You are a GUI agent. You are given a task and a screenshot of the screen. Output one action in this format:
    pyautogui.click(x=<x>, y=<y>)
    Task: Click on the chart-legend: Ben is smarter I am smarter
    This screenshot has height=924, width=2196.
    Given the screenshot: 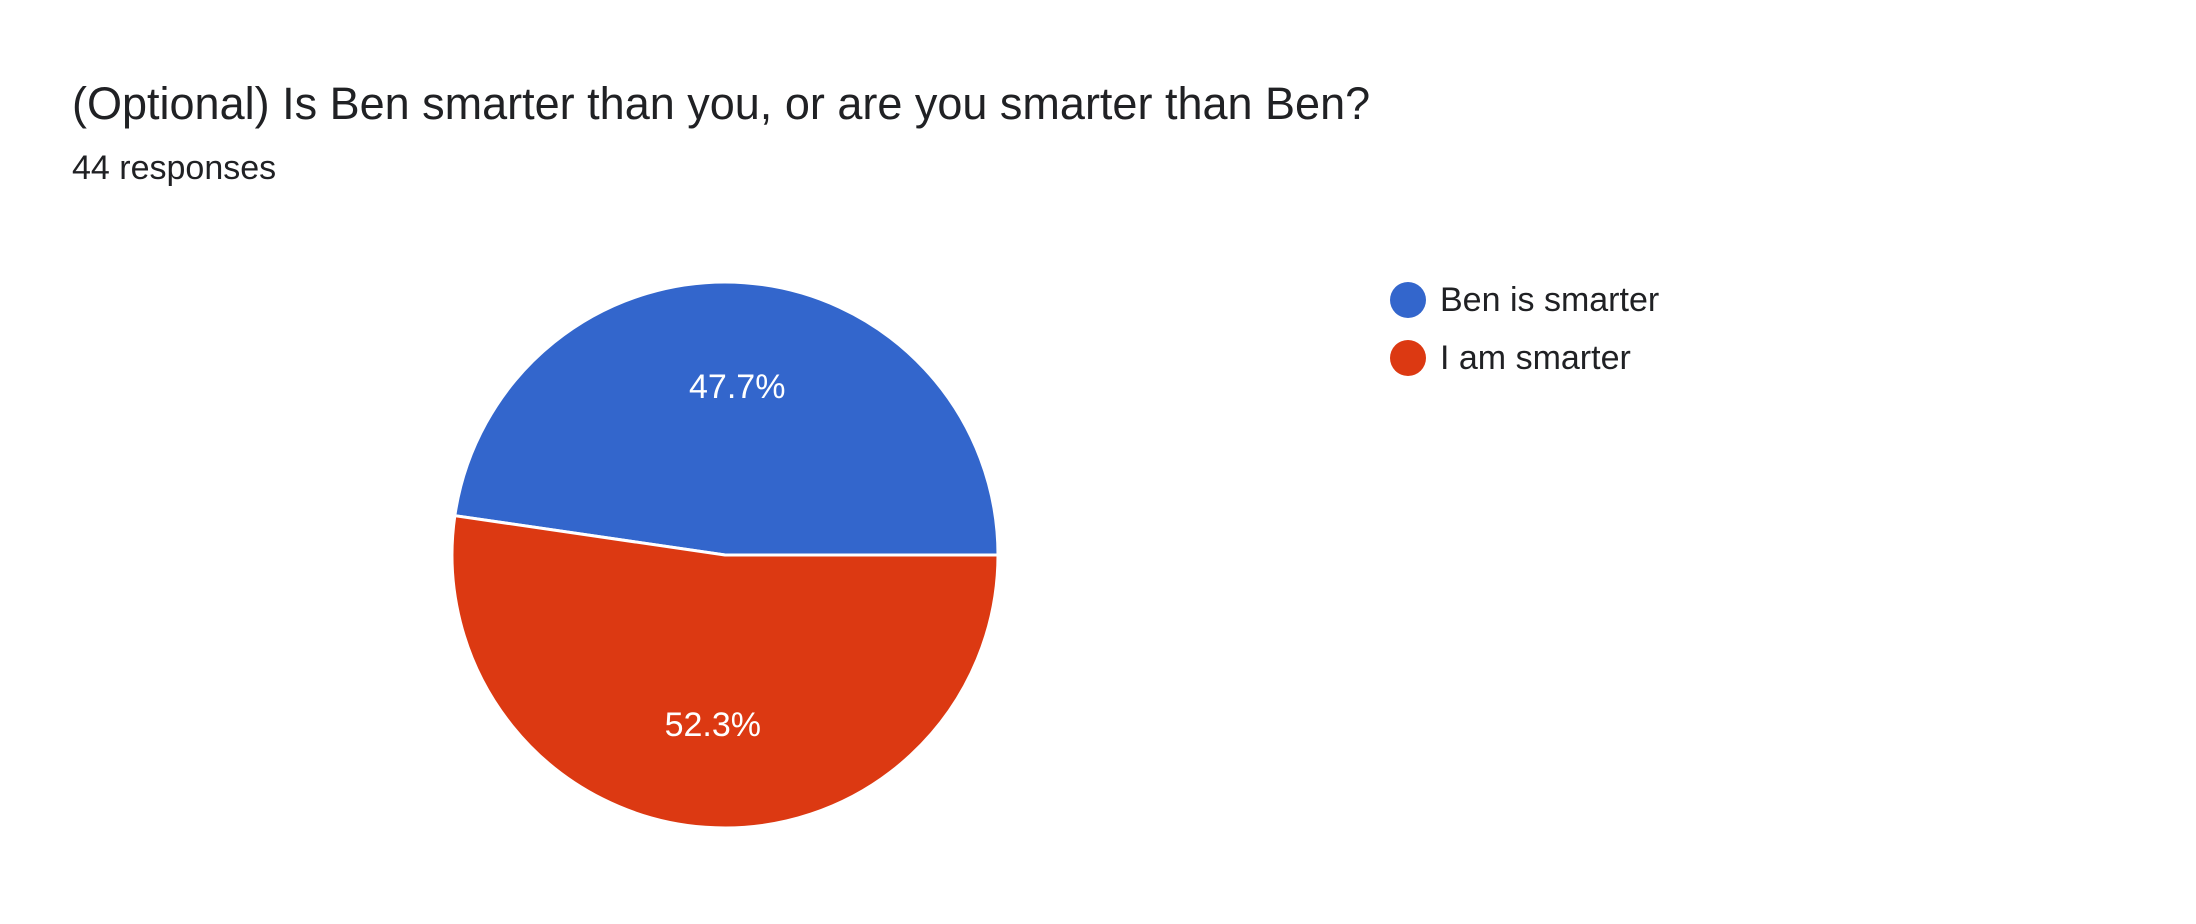 What is the action you would take?
    pyautogui.click(x=1524, y=336)
    